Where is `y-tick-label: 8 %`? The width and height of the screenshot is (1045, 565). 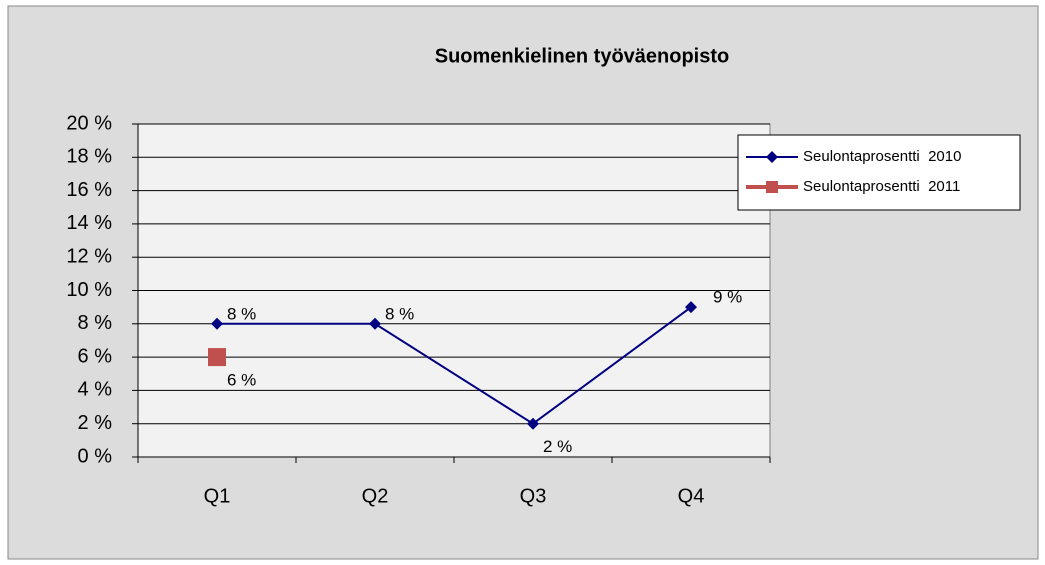
y-tick-label: 8 % is located at coordinates (95, 323).